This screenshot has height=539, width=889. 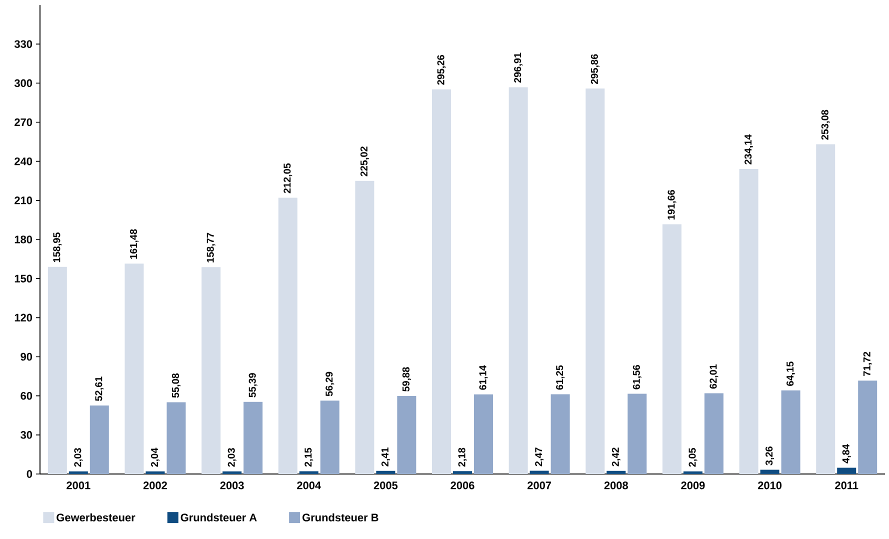 What do you see at coordinates (26, 356) in the screenshot?
I see `y-tick-label: 90` at bounding box center [26, 356].